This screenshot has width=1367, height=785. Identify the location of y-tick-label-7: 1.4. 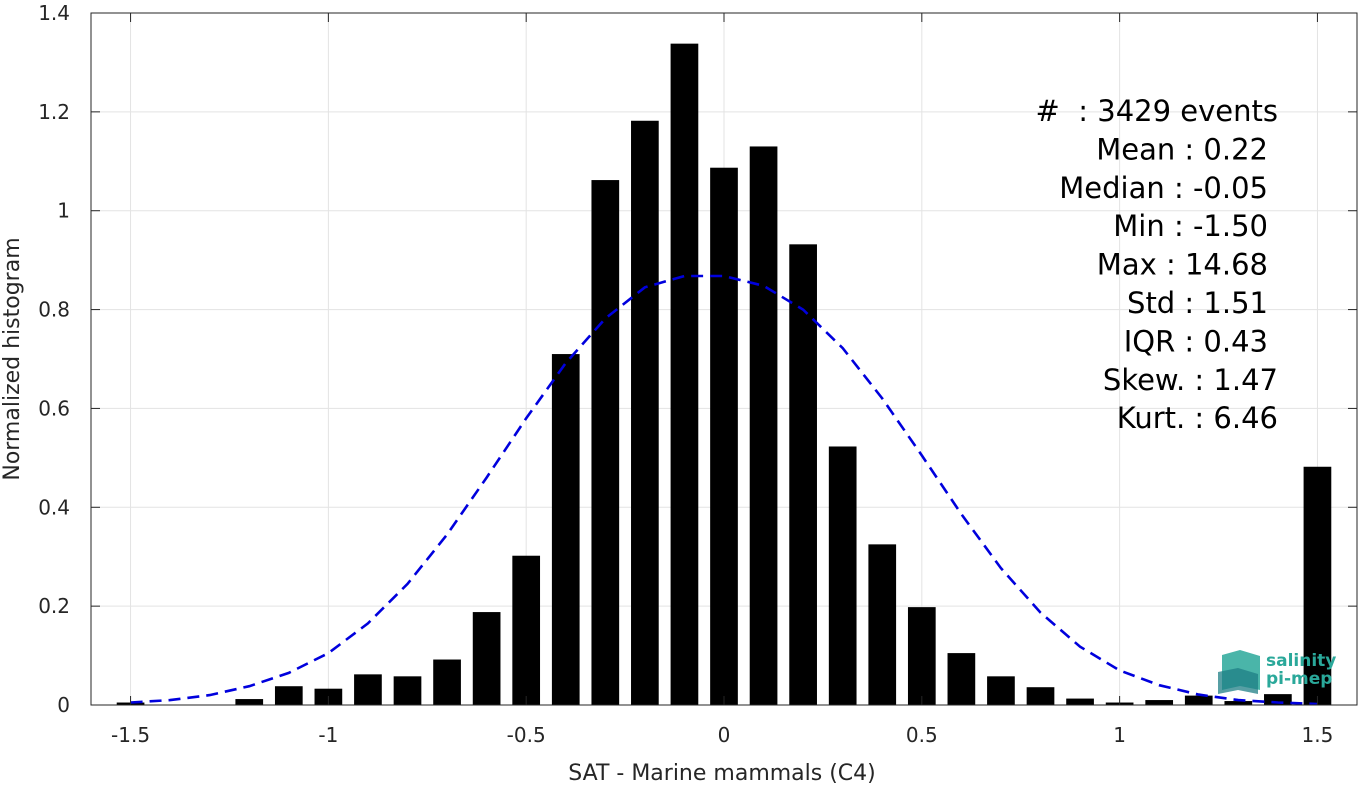
(54, 13).